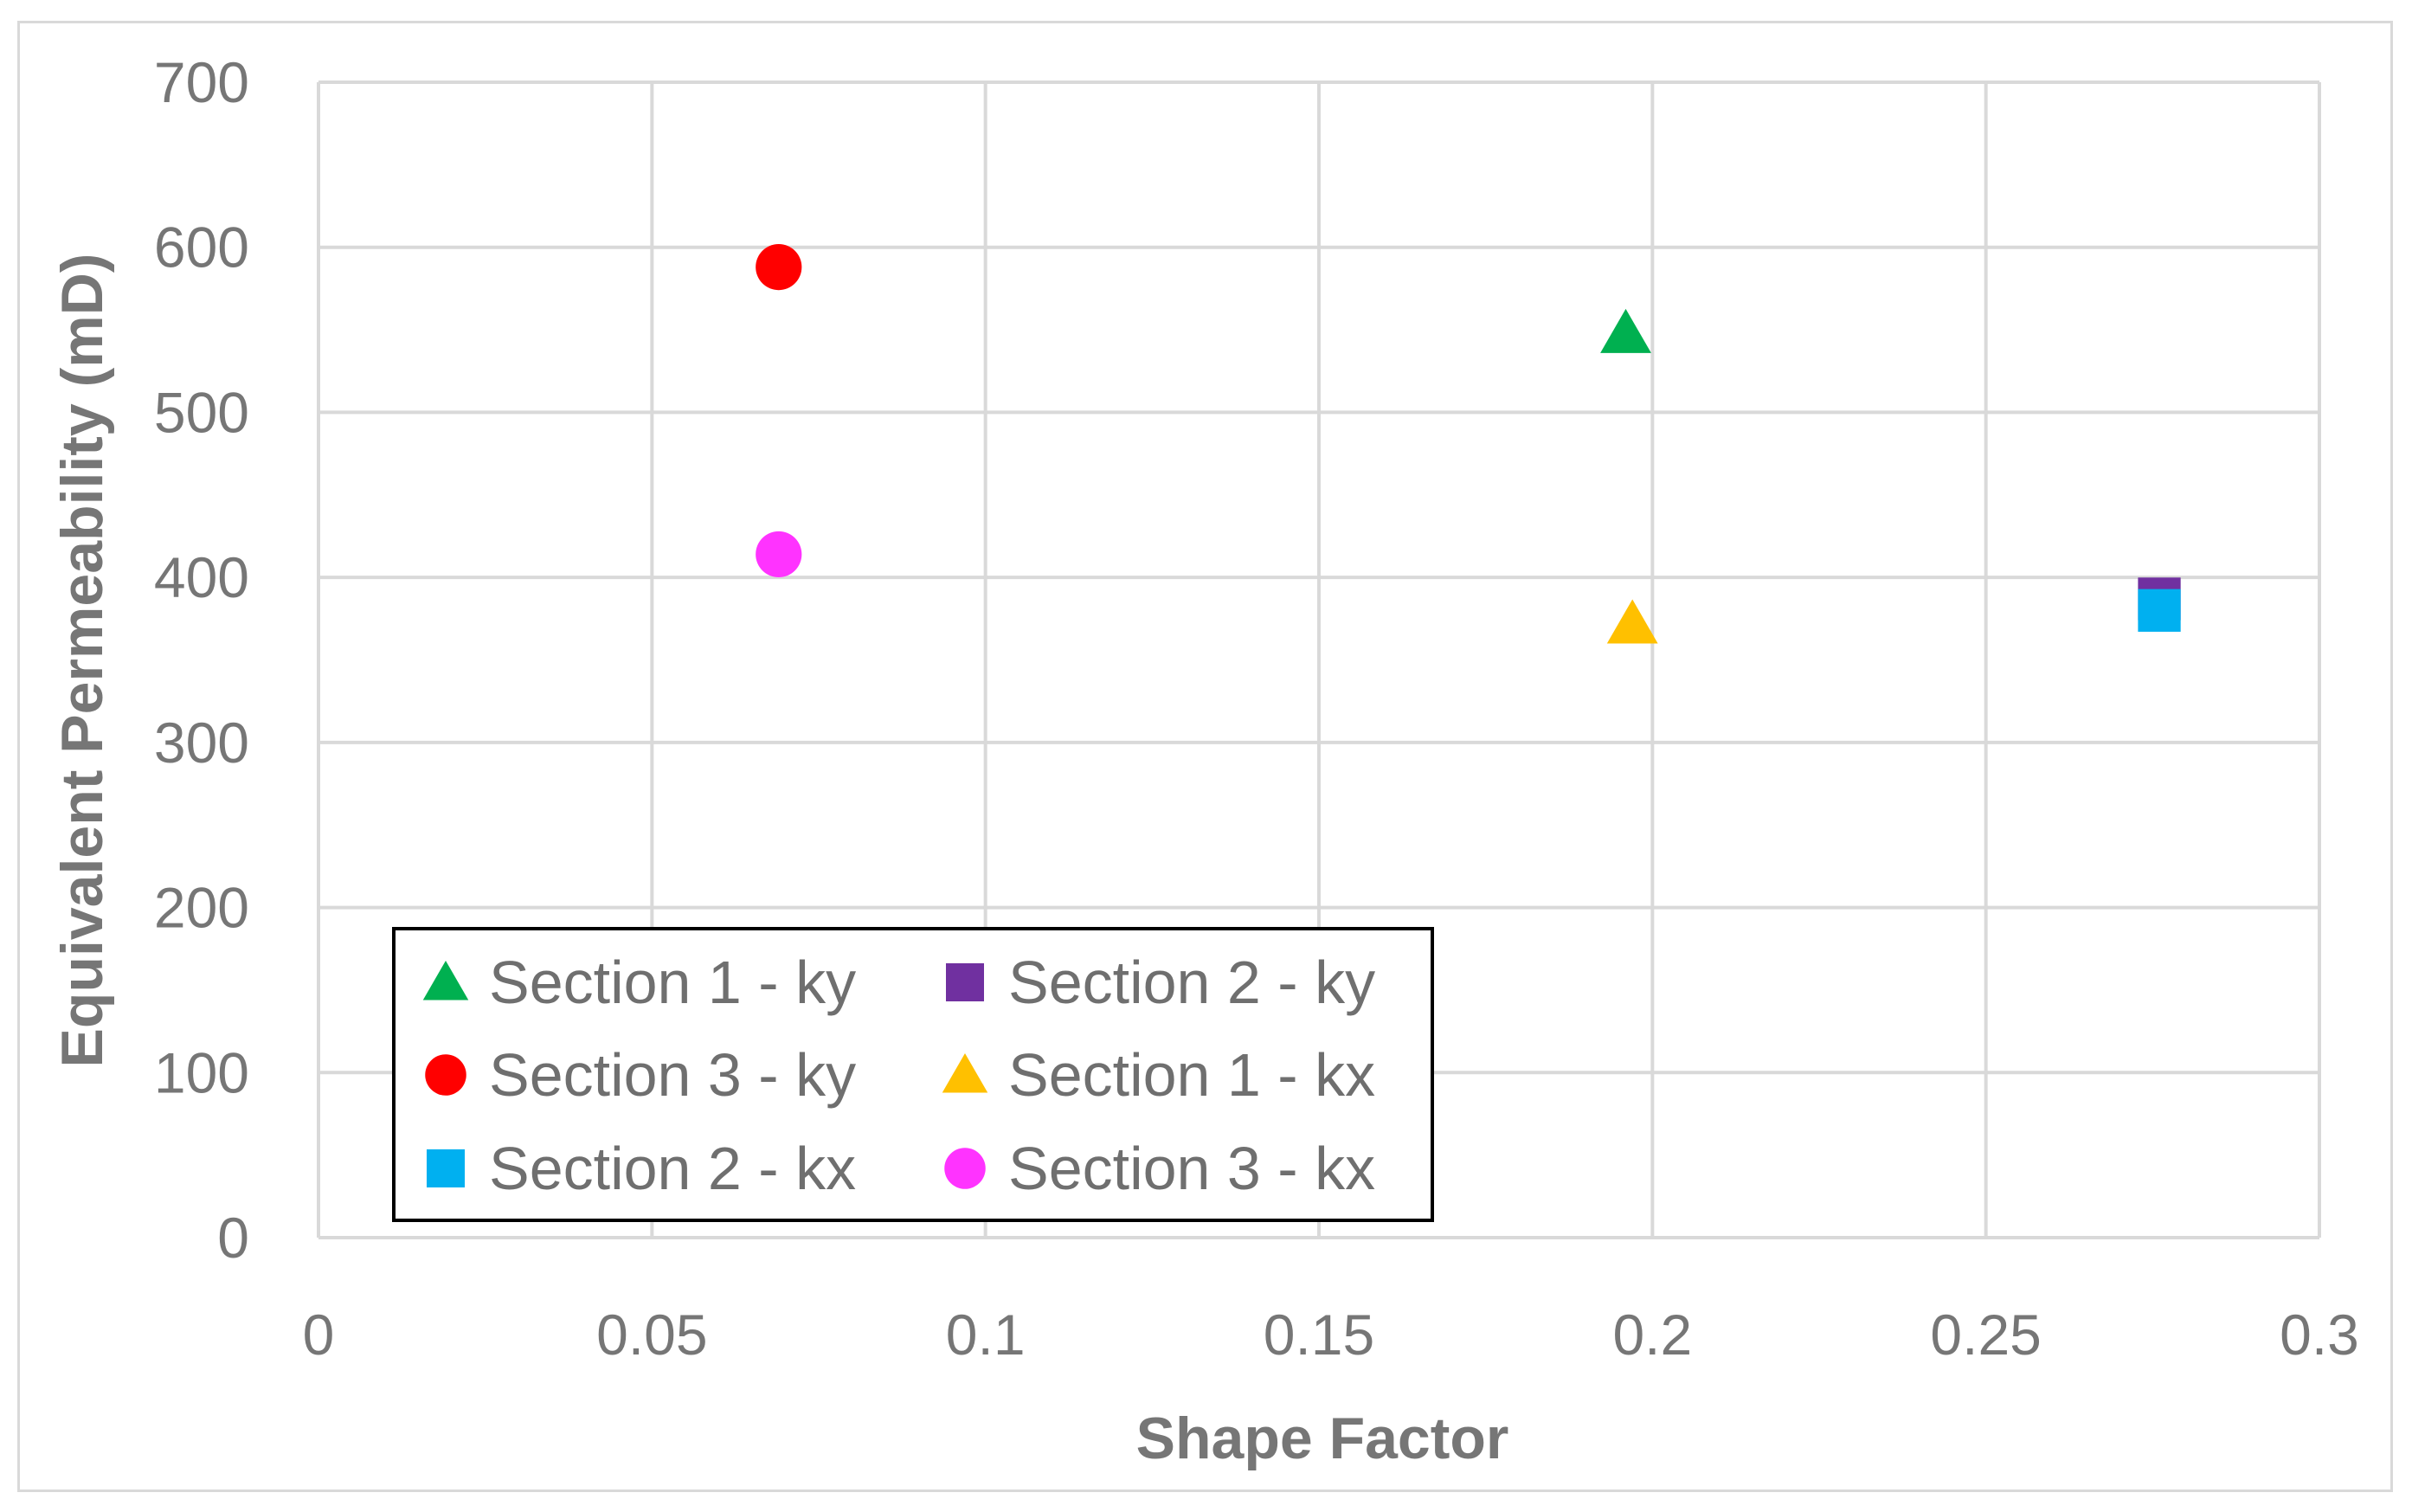 This screenshot has width=2412, height=1512. Describe the element at coordinates (82, 661) in the screenshot. I see `y-axis-title: Equivalent Permeability (mD)` at that location.